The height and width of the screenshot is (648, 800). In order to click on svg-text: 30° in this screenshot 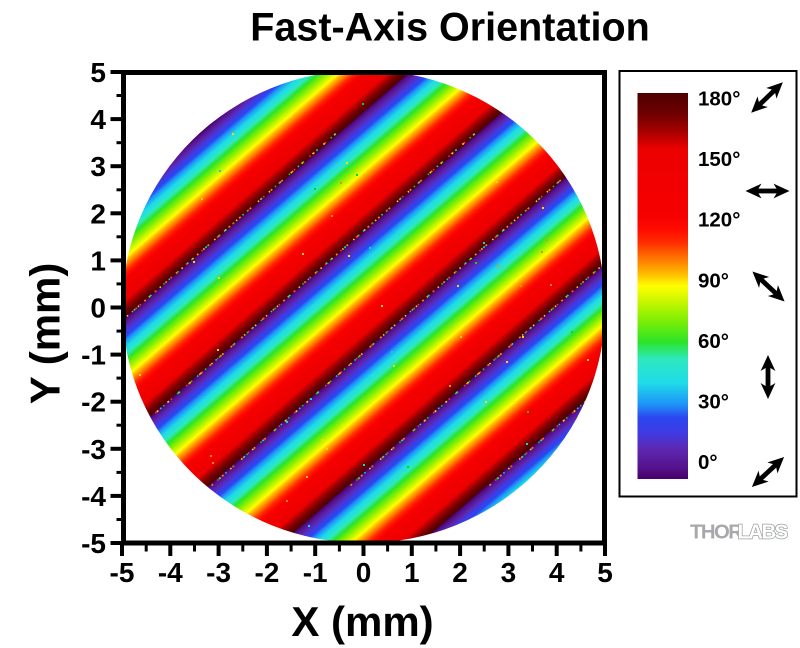, I will do `click(713, 402)`.